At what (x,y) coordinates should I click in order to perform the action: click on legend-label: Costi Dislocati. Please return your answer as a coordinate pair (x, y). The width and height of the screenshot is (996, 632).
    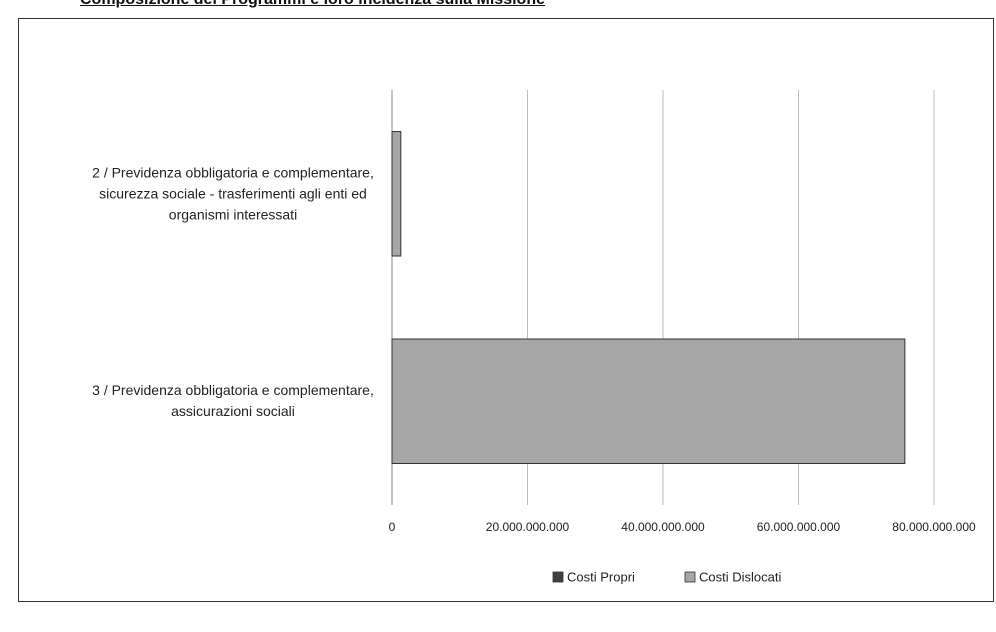
    Looking at the image, I should click on (740, 576).